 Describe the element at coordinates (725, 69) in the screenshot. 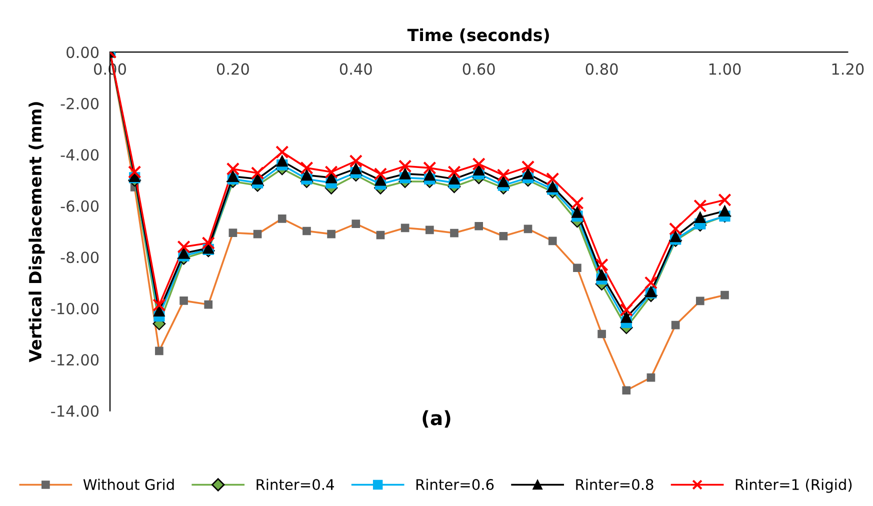

I see `x-tick-label: 1.00` at that location.